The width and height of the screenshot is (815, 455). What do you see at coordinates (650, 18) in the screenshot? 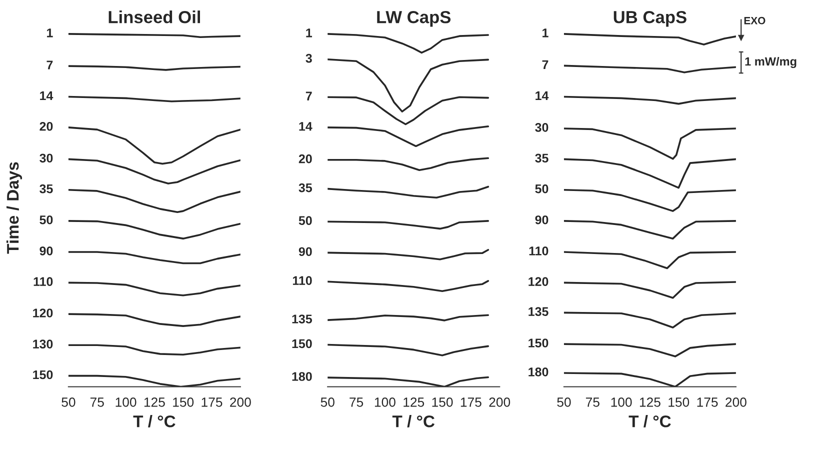
I see `chart-title: UB CapS` at bounding box center [650, 18].